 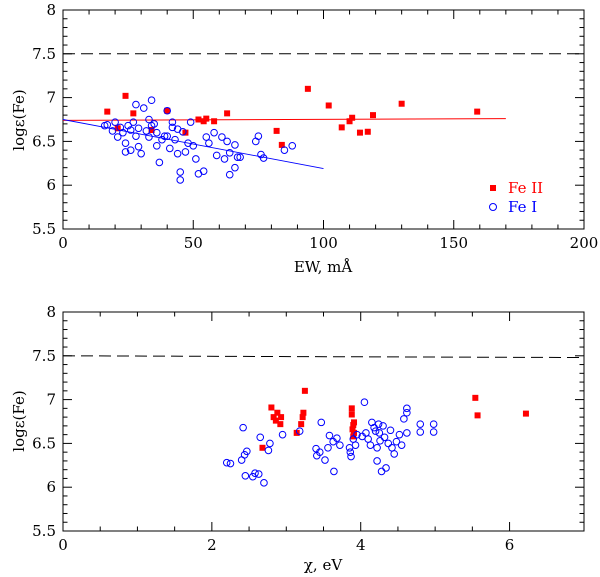 What do you see at coordinates (51, 98) in the screenshot?
I see `y-tick-label: 7` at bounding box center [51, 98].